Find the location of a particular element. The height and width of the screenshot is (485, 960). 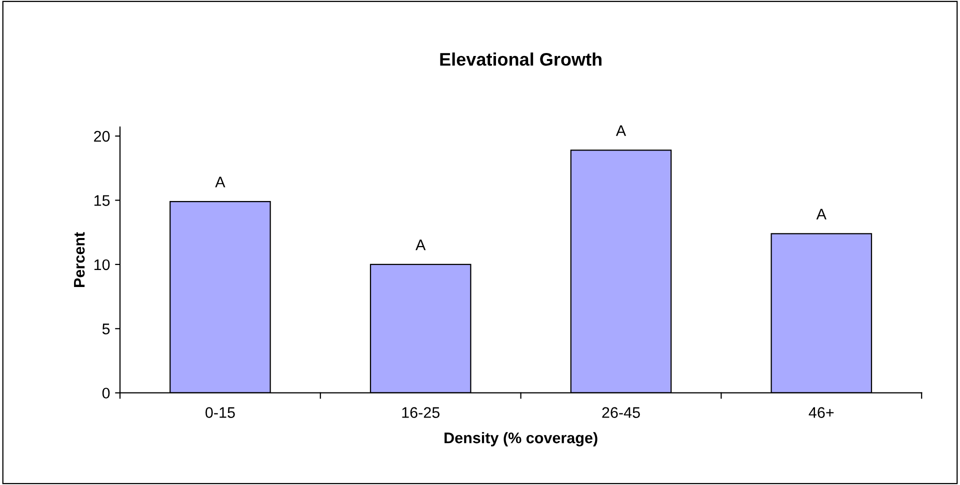

y-tick-label: 10 is located at coordinates (102, 264).